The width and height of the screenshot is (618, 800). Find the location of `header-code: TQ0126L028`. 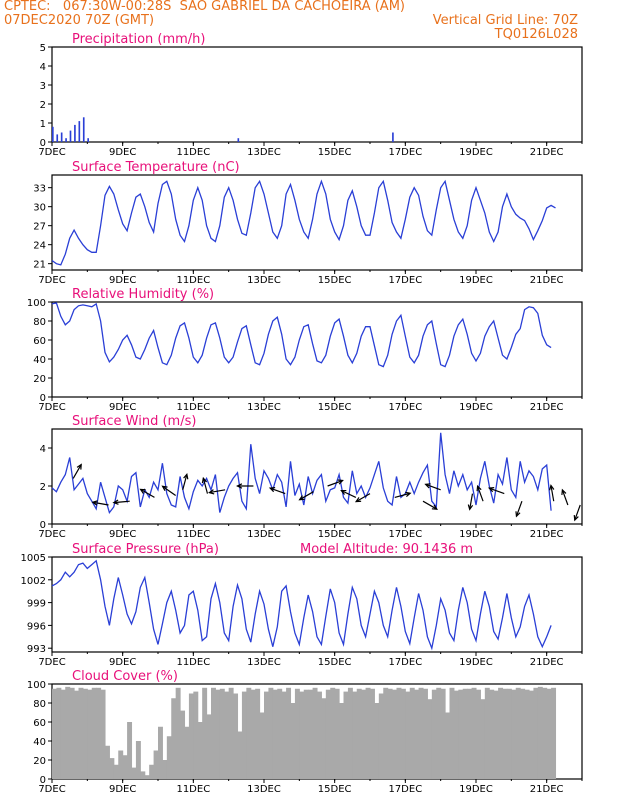

header-code: TQ0126L028 is located at coordinates (536, 34).